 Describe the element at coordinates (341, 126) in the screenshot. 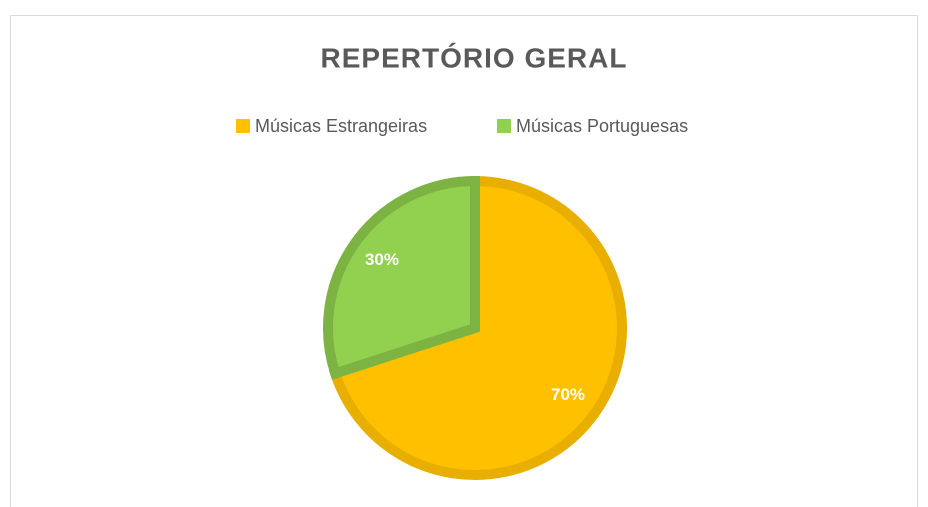

I see `legend-label: Músicas Estrangeiras` at that location.